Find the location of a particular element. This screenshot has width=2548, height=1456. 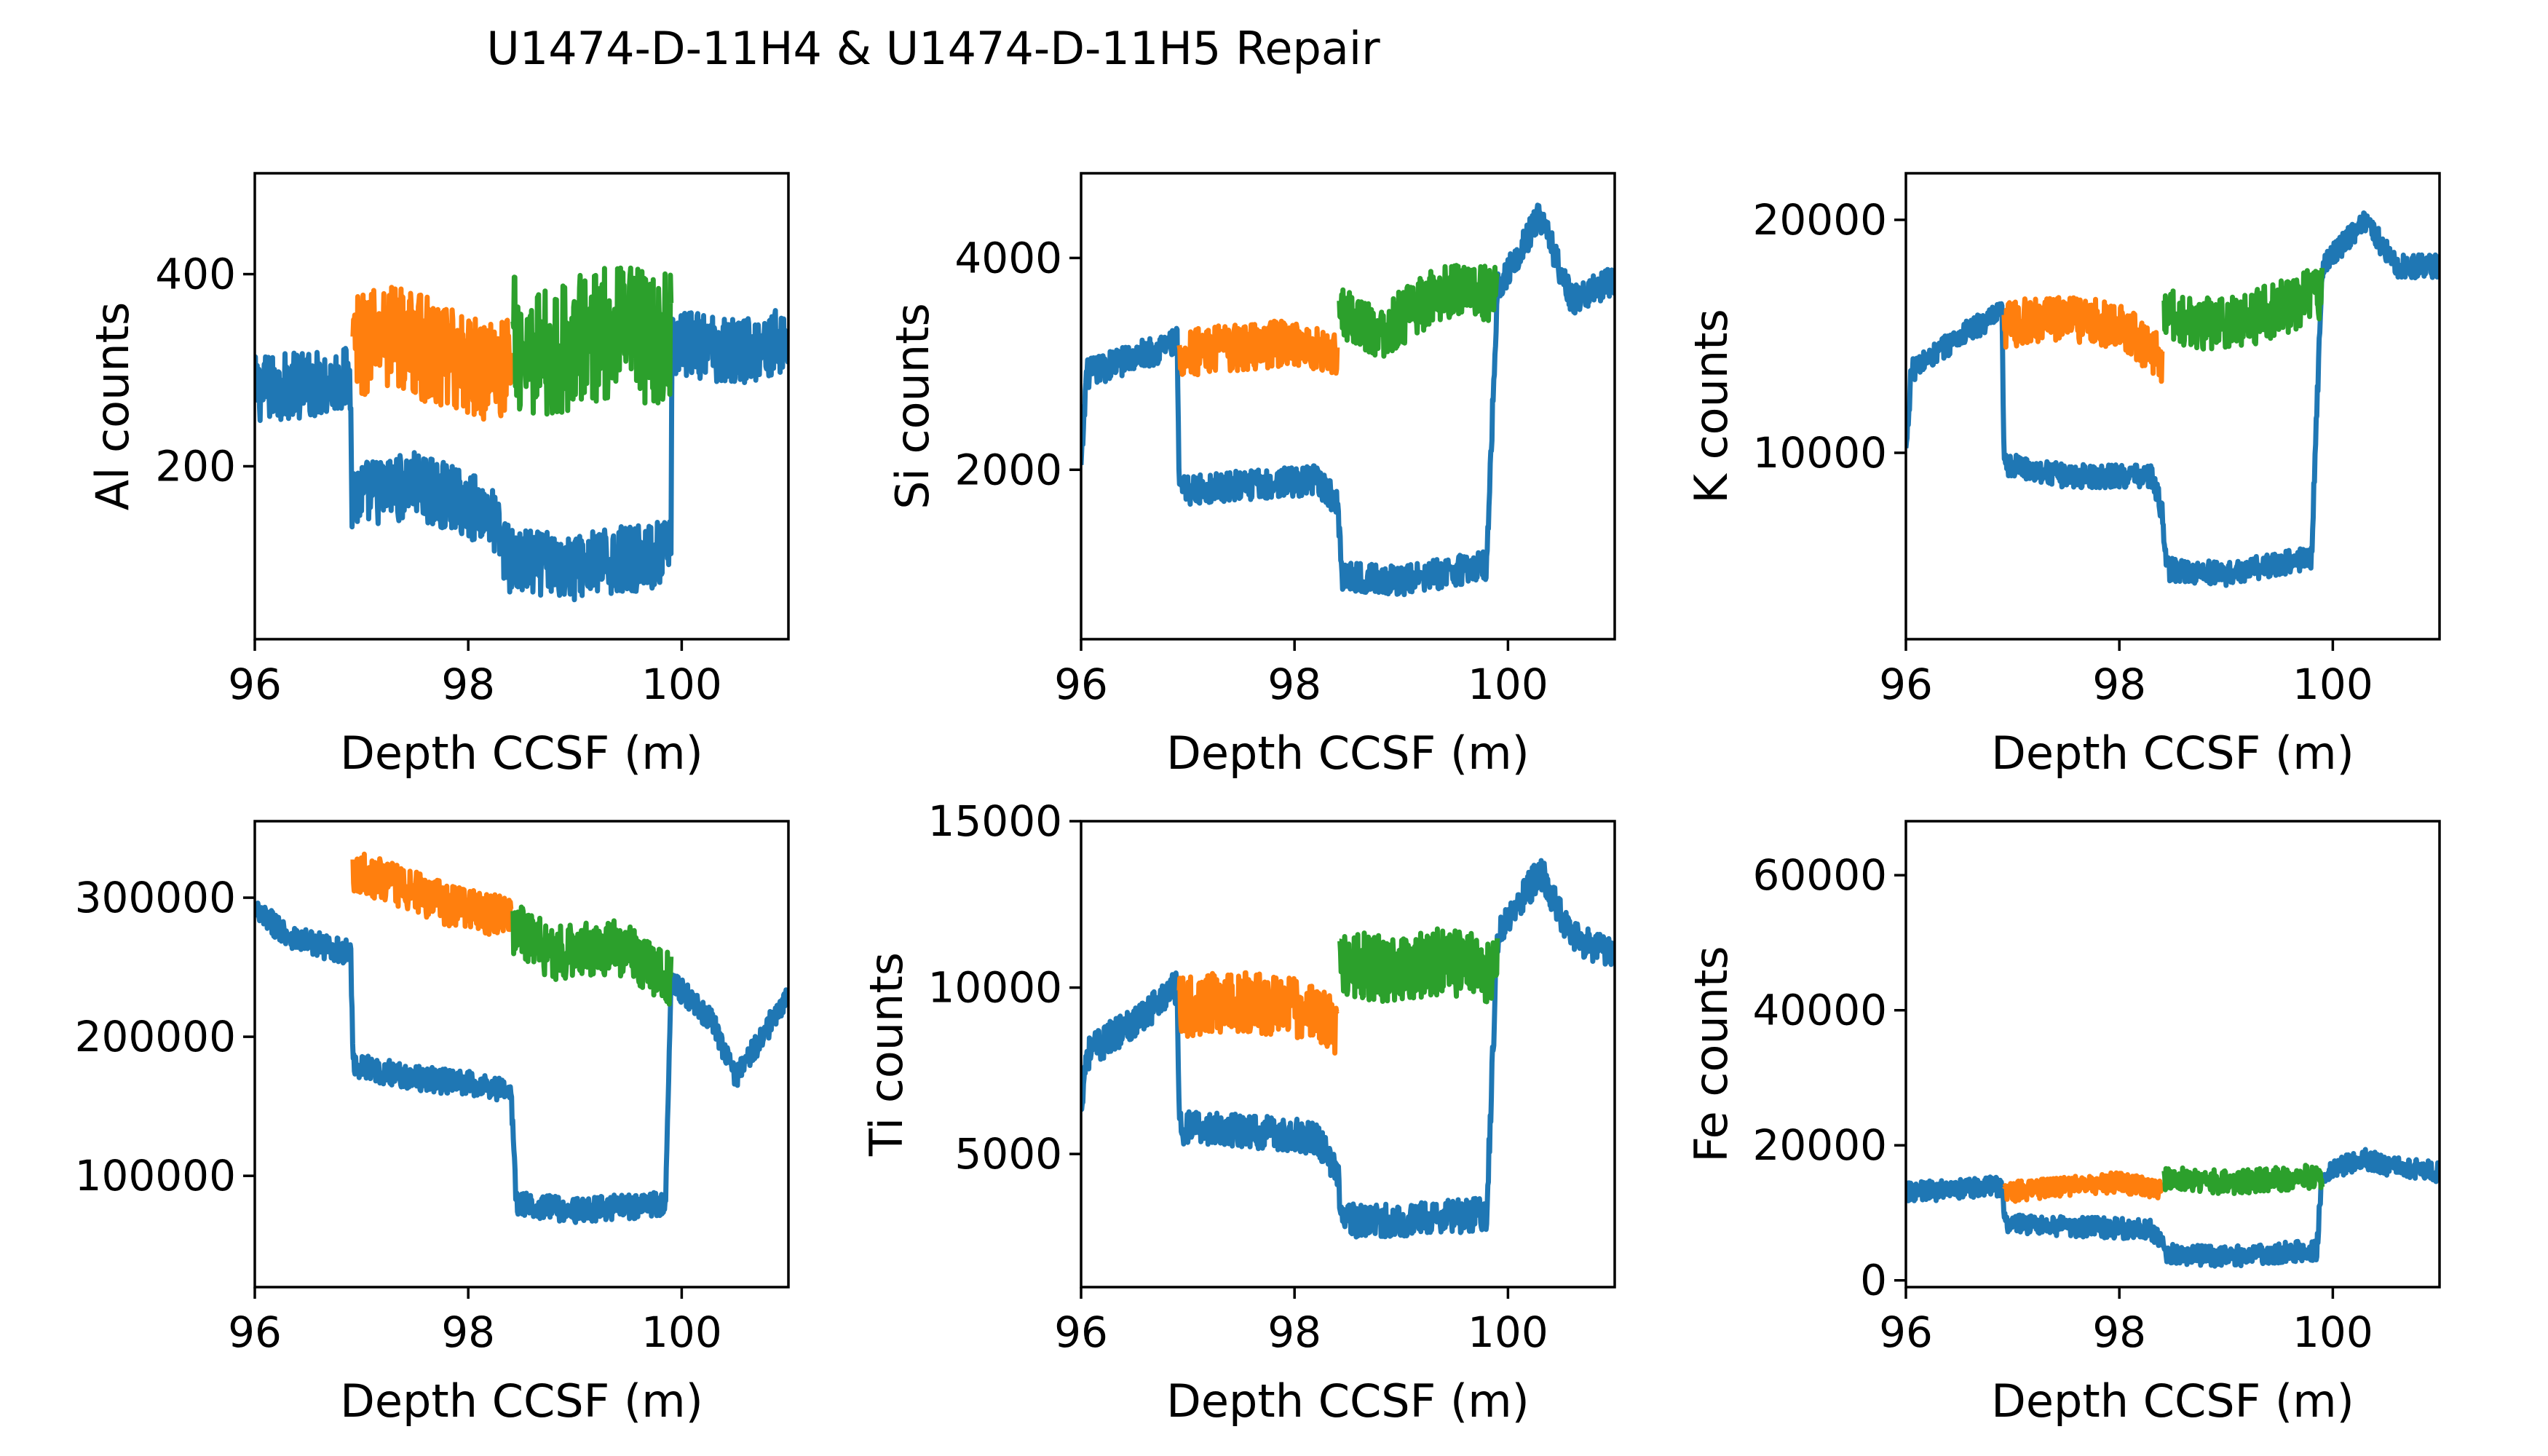

y-tick-label: 4000 is located at coordinates (1008, 257).